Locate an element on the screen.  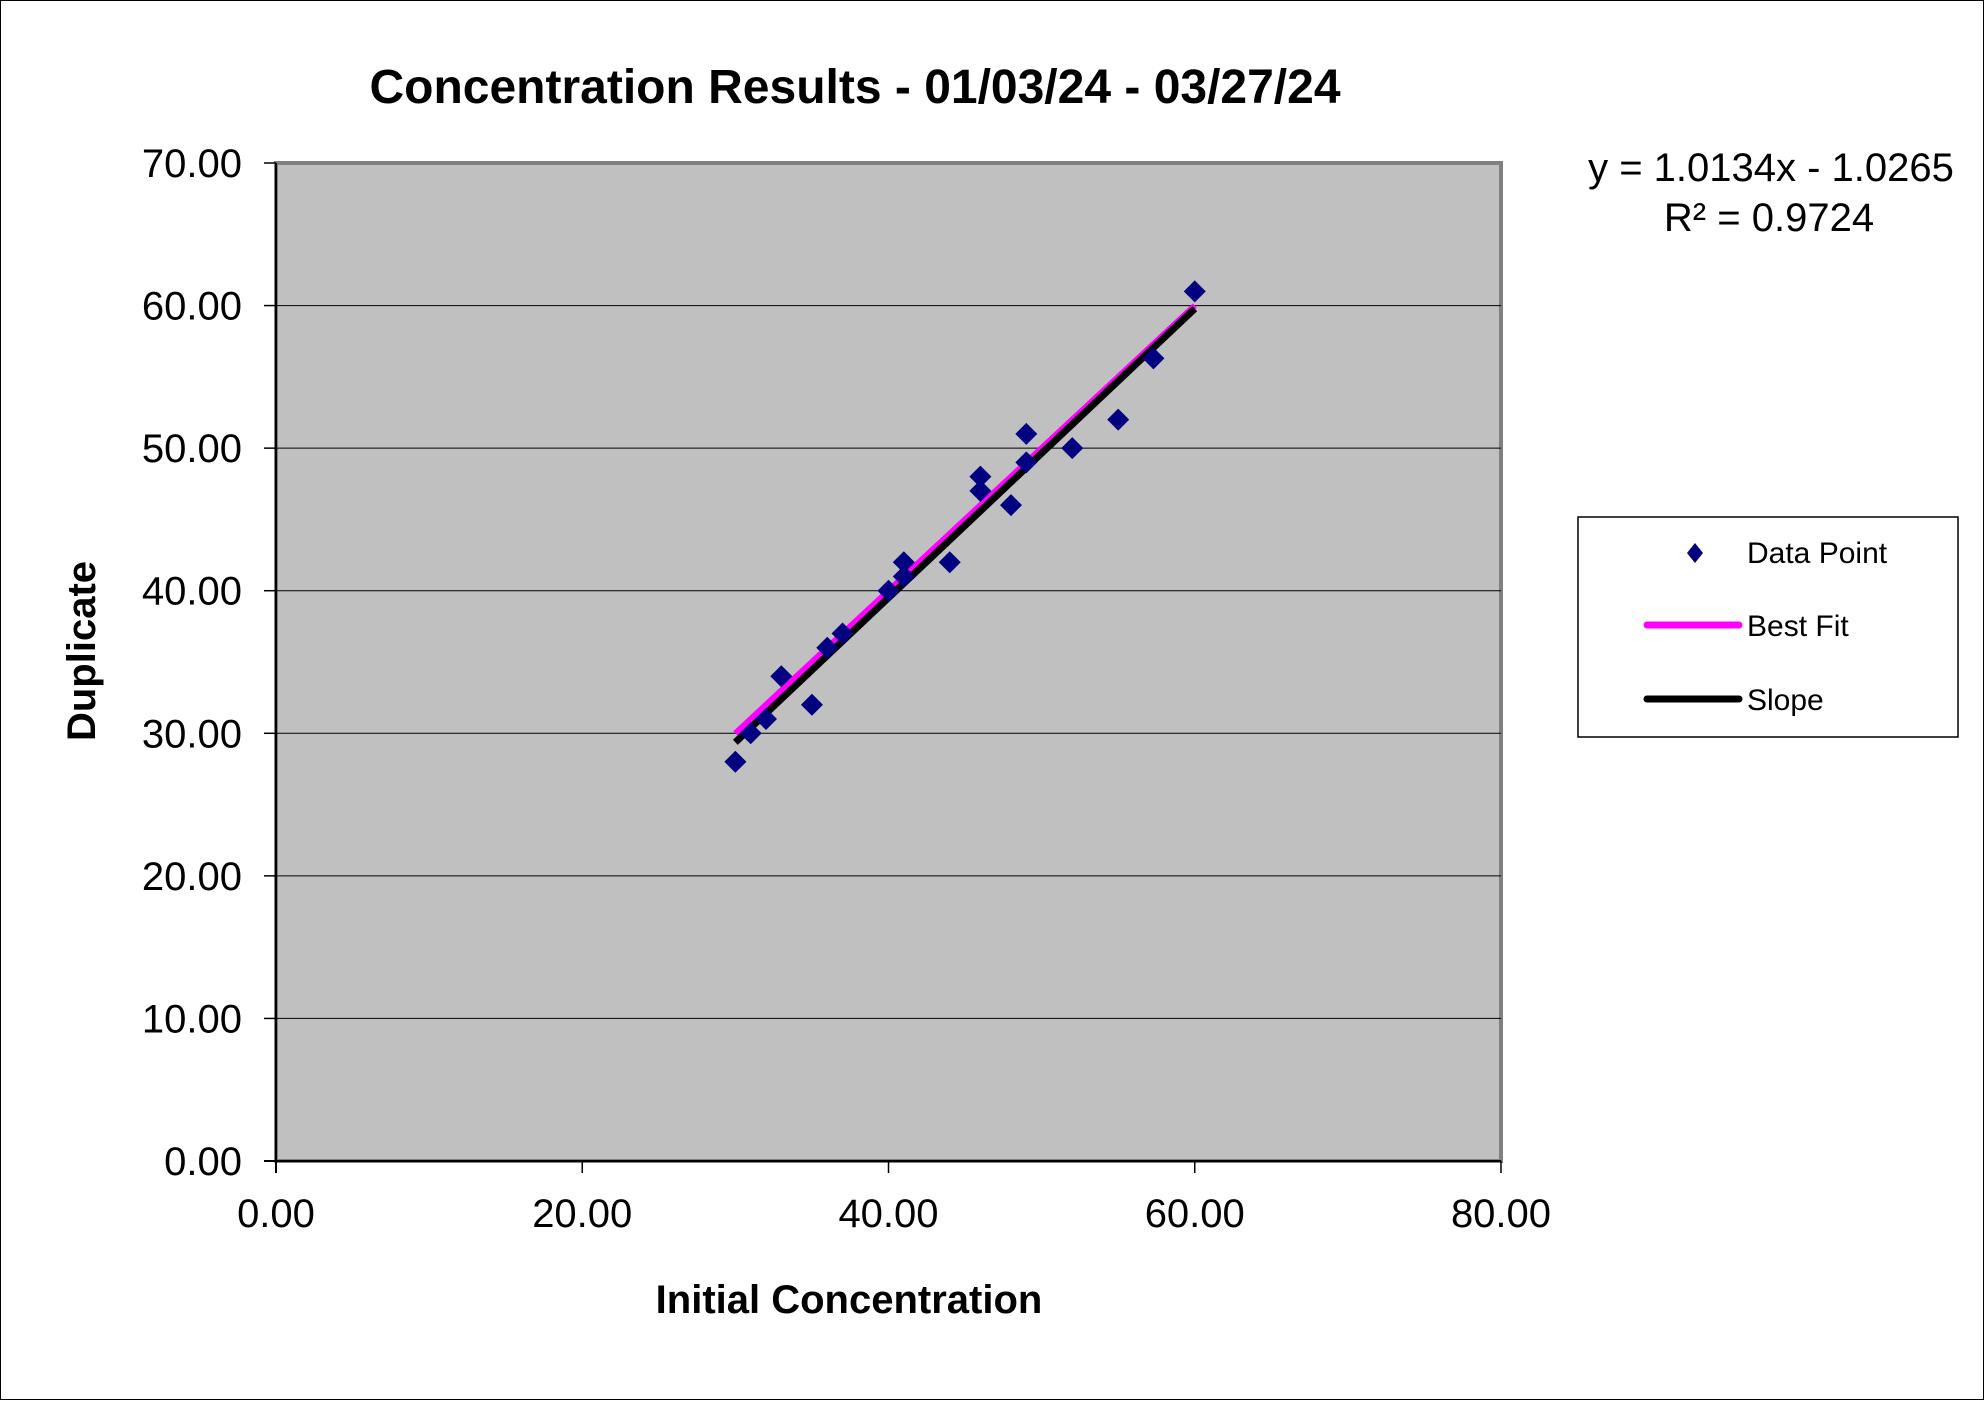
y-tick-label: 10.00 is located at coordinates (192, 1019).